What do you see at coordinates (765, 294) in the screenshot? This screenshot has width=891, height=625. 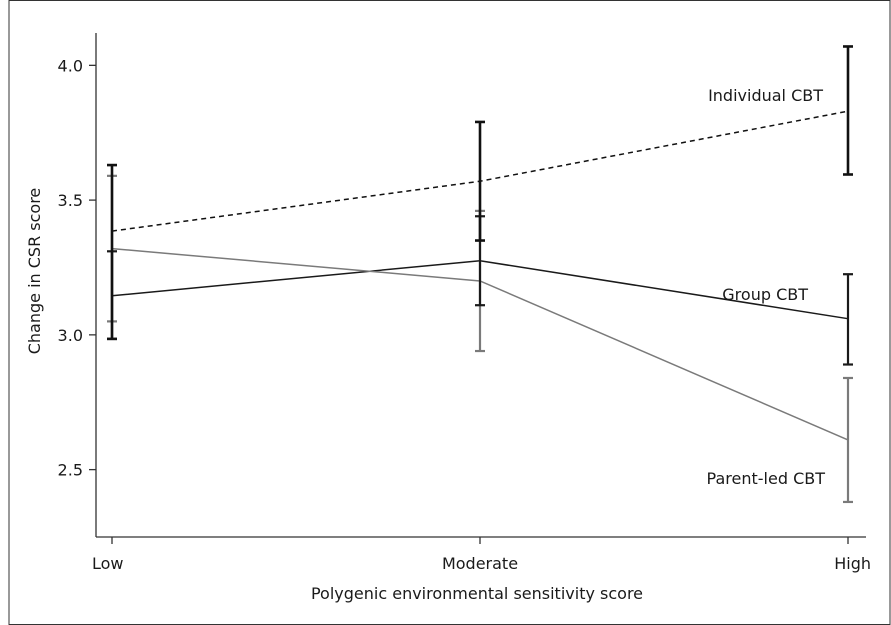 I see `series-label-1: Group CBT` at bounding box center [765, 294].